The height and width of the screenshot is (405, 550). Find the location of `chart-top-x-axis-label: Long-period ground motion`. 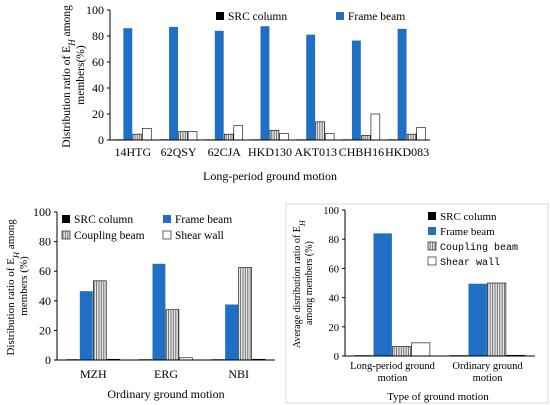

chart-top-x-axis-label: Long-period ground motion is located at coordinates (270, 176).